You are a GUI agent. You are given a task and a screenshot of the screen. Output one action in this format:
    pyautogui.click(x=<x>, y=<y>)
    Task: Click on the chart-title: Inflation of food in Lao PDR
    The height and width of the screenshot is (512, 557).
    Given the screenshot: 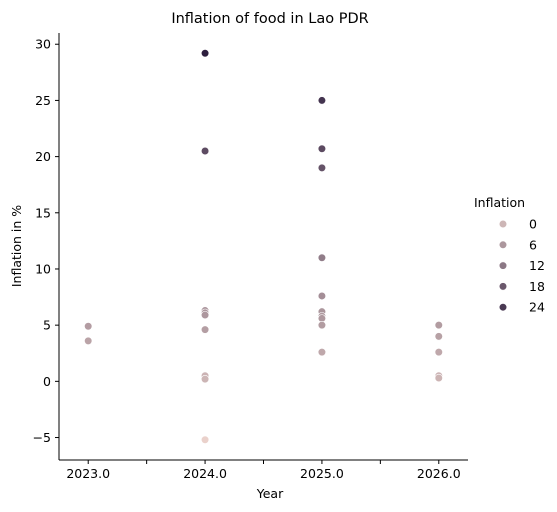 What is the action you would take?
    pyautogui.click(x=269, y=19)
    